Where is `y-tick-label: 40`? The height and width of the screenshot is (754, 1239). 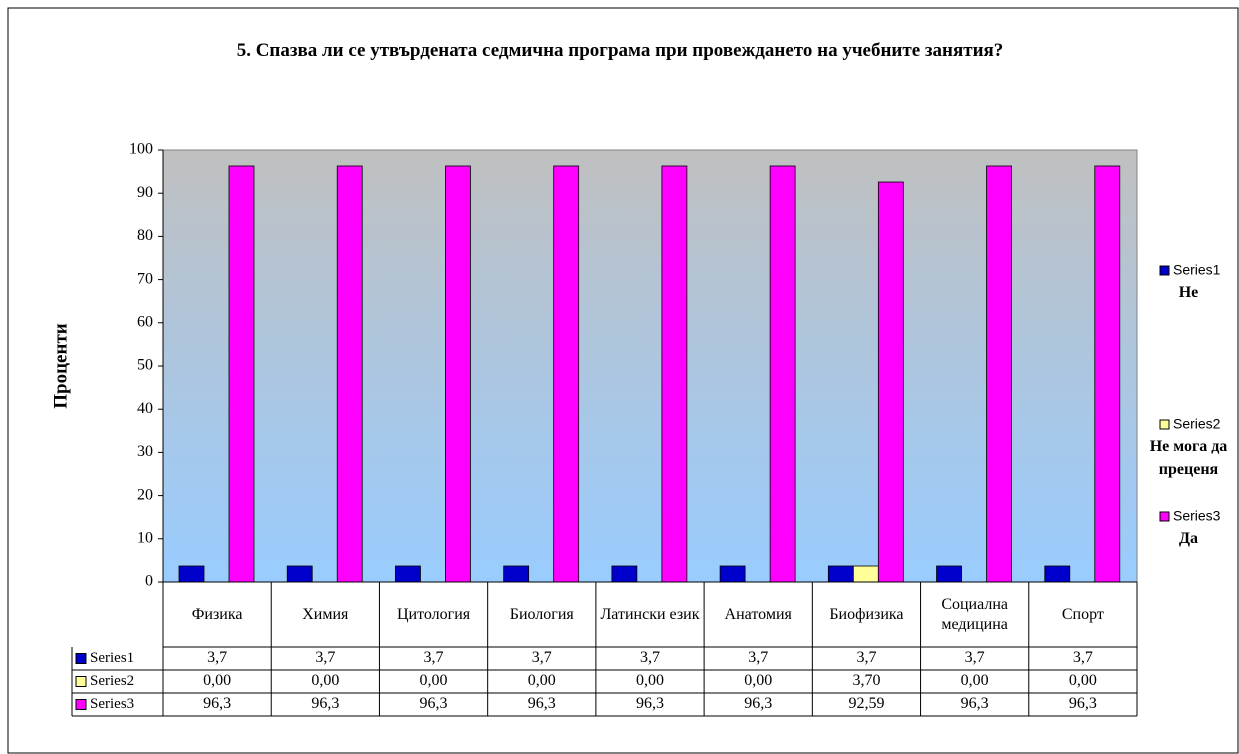
y-tick-label: 40 is located at coordinates (145, 408).